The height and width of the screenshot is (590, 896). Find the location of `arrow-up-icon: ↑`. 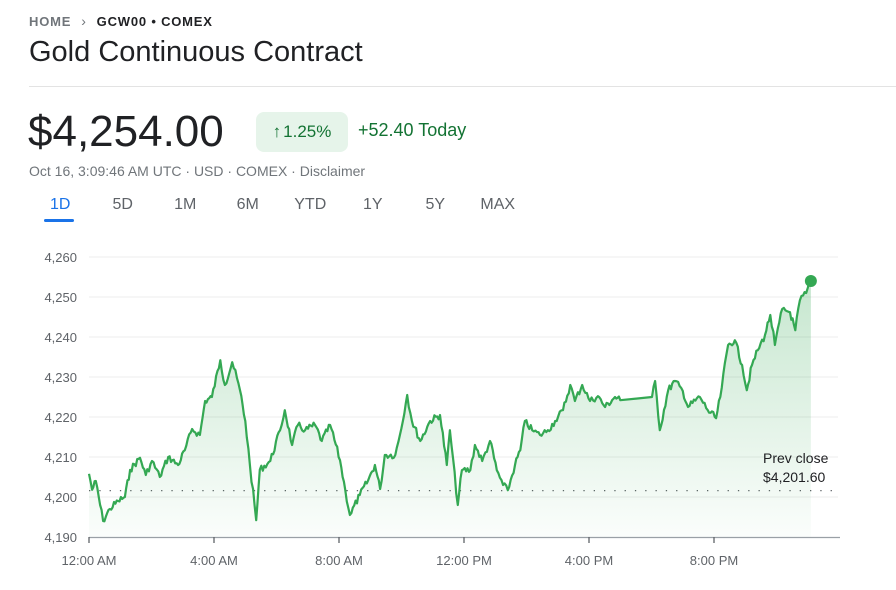

arrow-up-icon: ↑ is located at coordinates (277, 131).